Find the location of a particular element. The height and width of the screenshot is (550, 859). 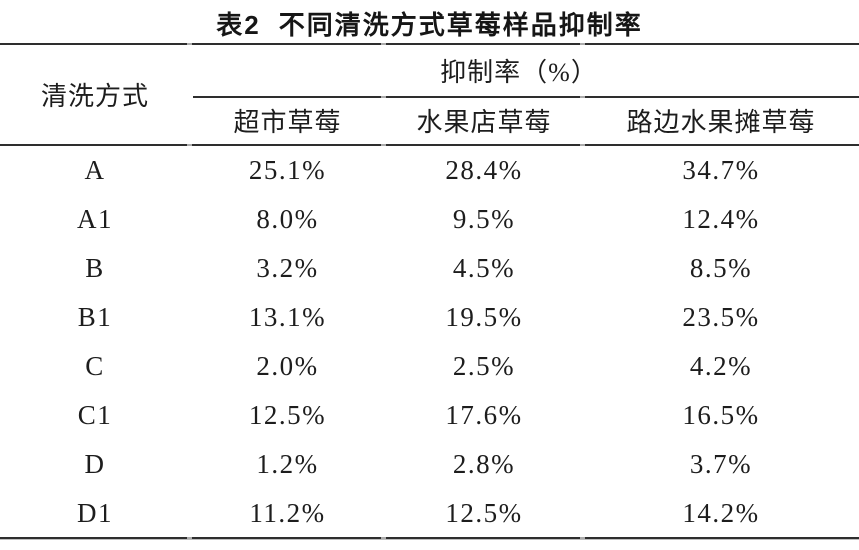

inhibition-value-cell: 8.5% is located at coordinates (721, 268).